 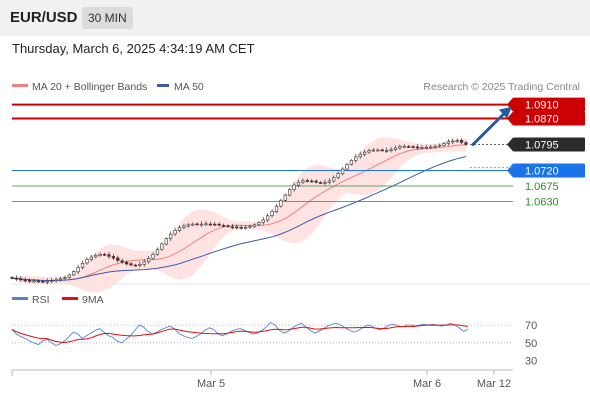 I want to click on legend-swatch-ma50, so click(x=163, y=85).